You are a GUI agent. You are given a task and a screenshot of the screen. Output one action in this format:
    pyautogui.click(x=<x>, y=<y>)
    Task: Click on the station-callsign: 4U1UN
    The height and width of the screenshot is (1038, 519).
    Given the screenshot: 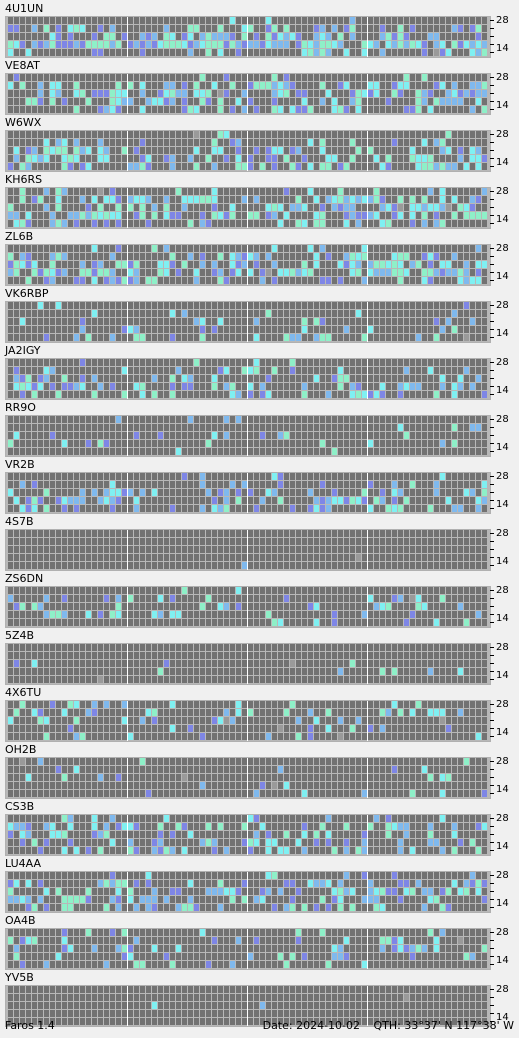 What is the action you would take?
    pyautogui.click(x=24, y=8)
    